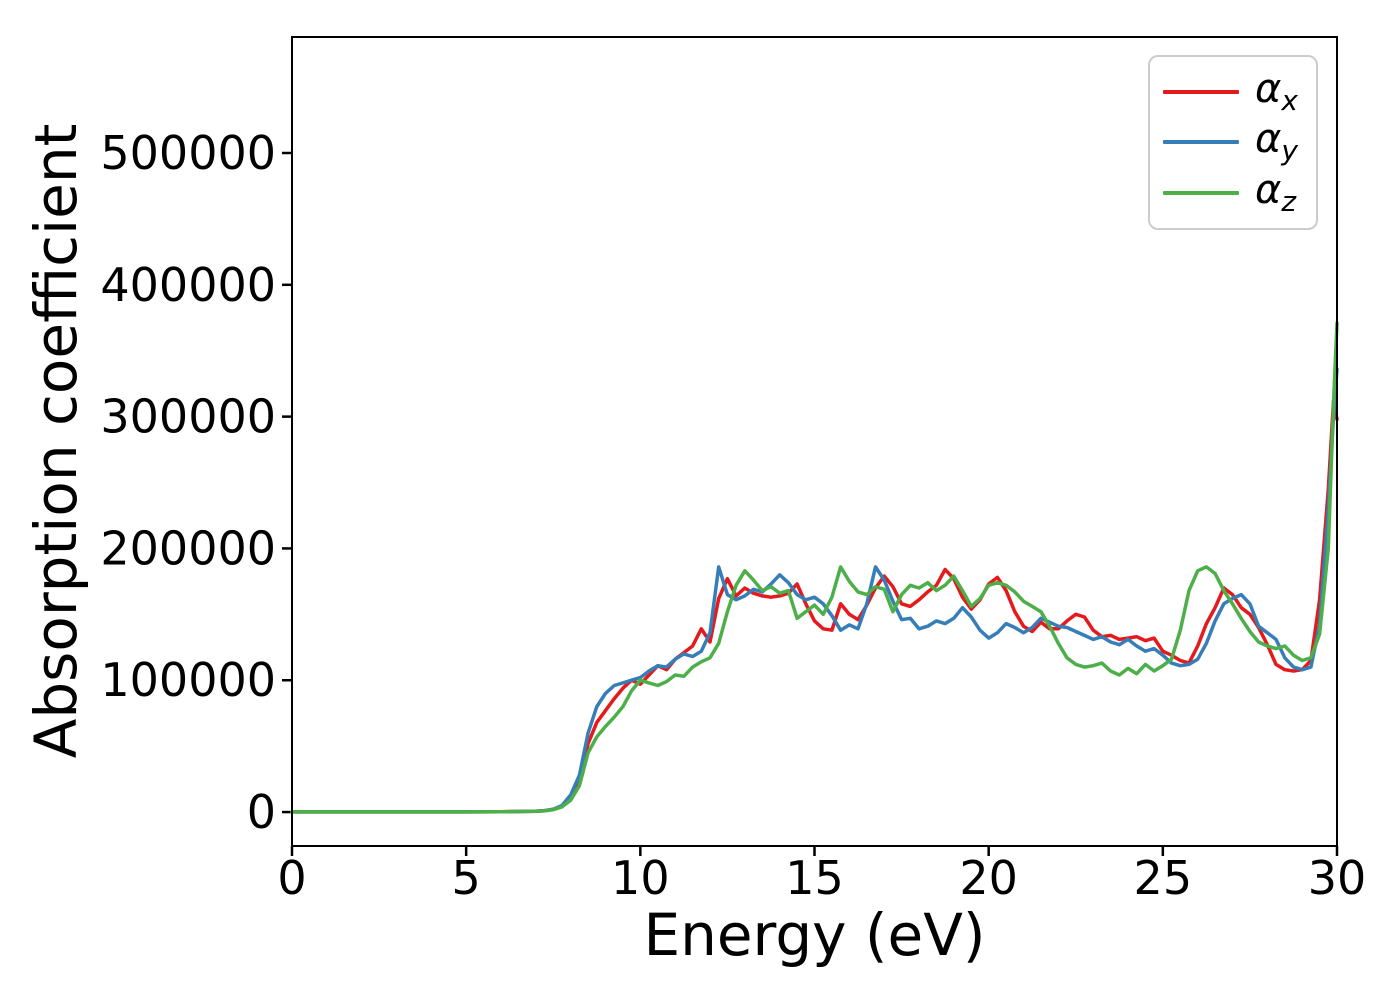  Describe the element at coordinates (196, 482) in the screenshot. I see `y-axis-ticks: 0 100000 200000 300000 400000 500000` at that location.